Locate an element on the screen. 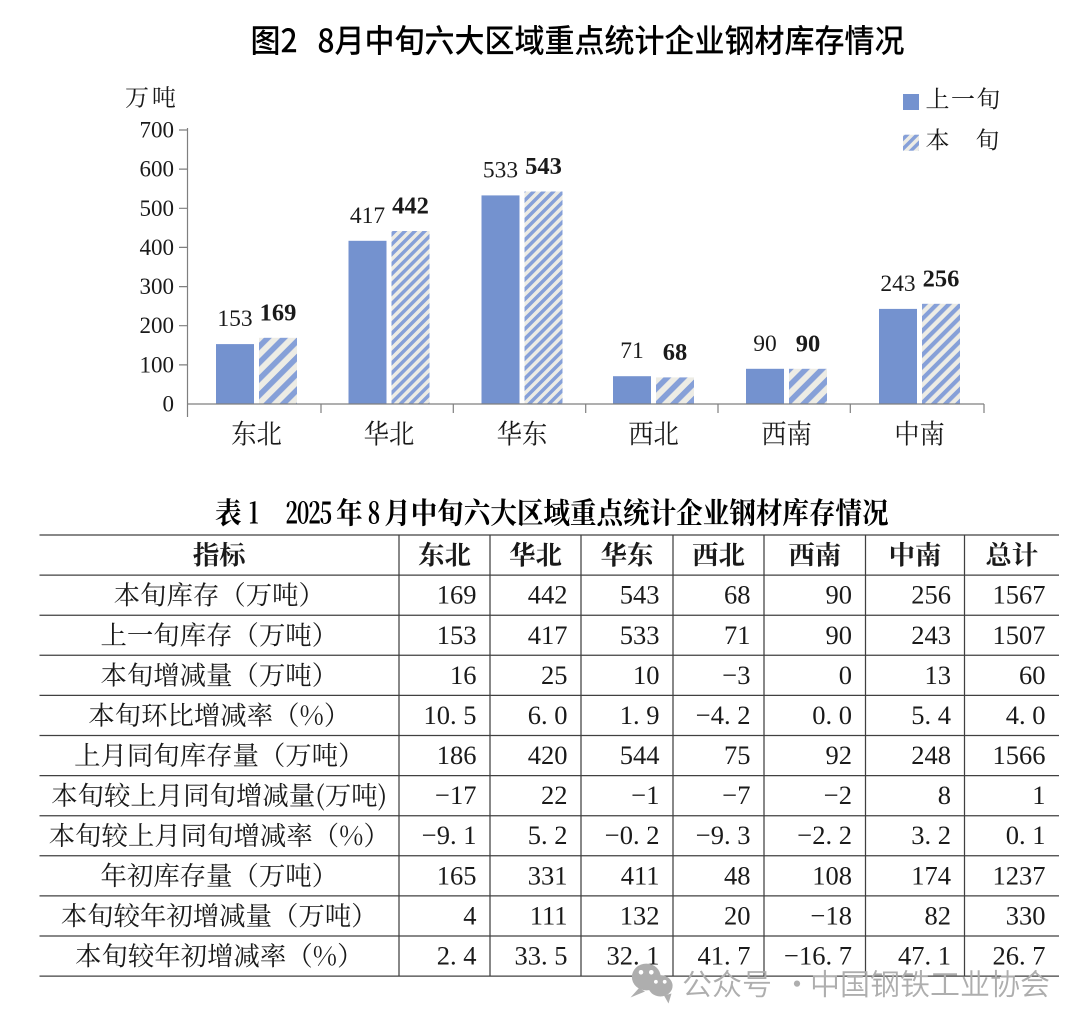  svg-text: 411 is located at coordinates (640, 875).